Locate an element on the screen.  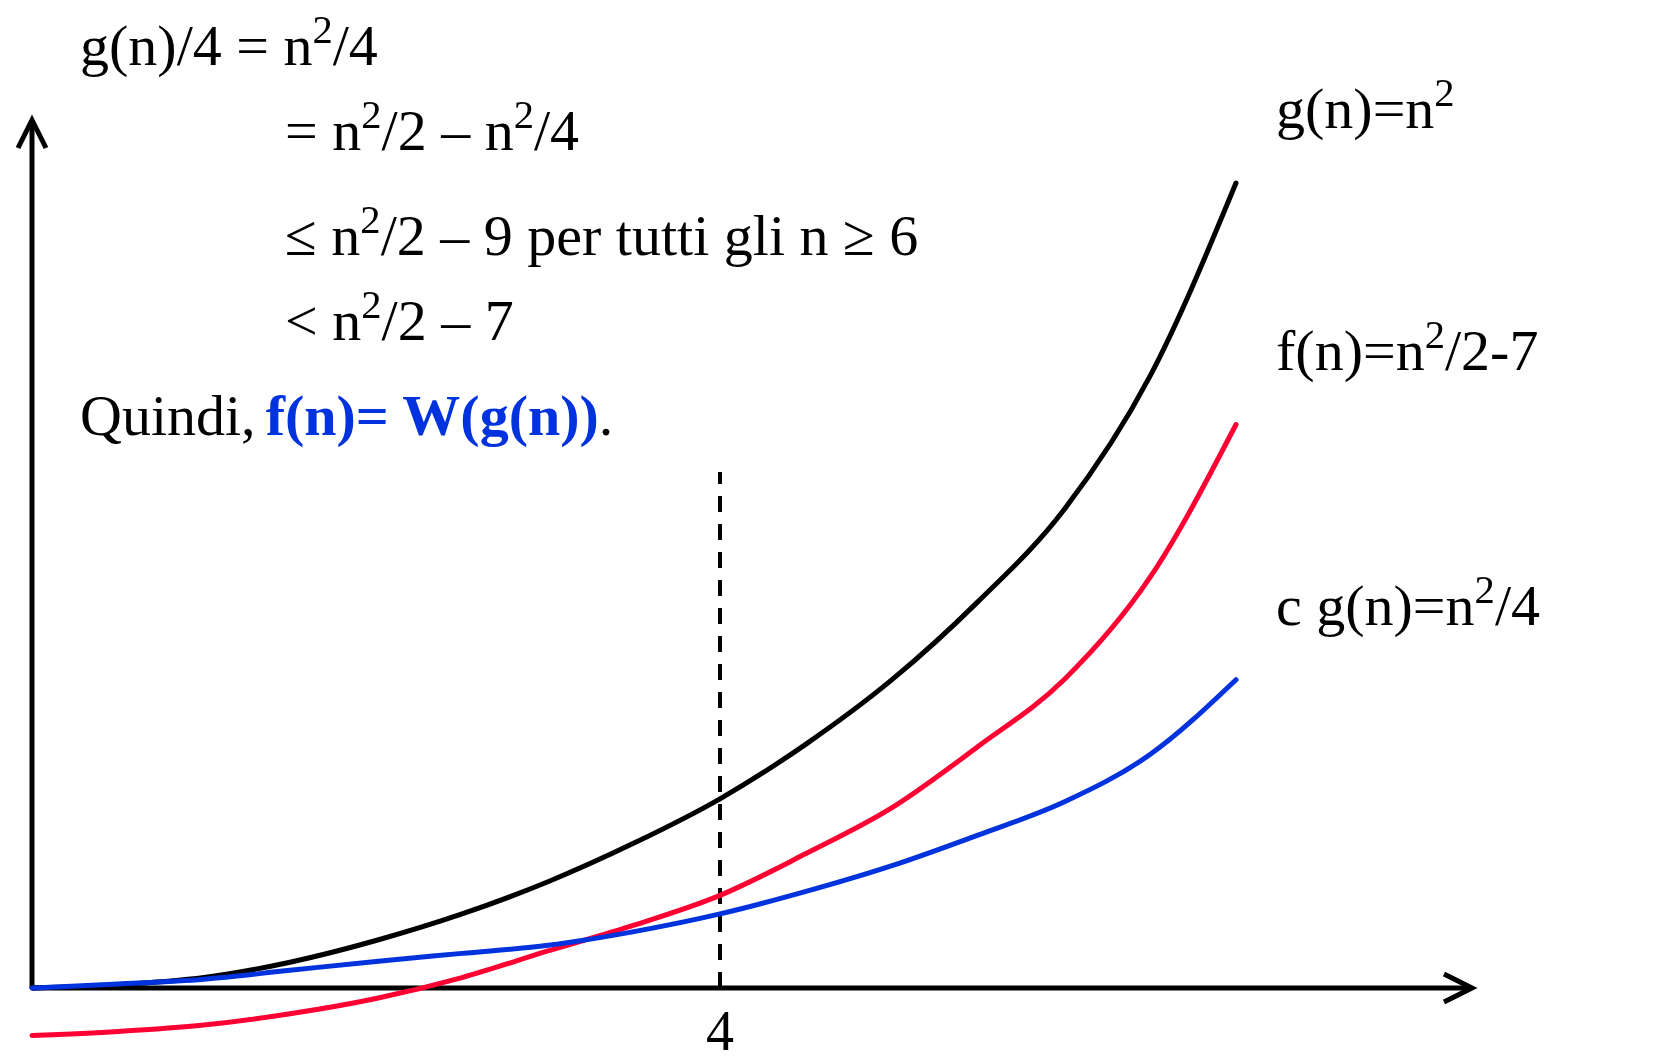
series-label: c g(n)=n$^{2}$/4 is located at coordinates (1408, 602).